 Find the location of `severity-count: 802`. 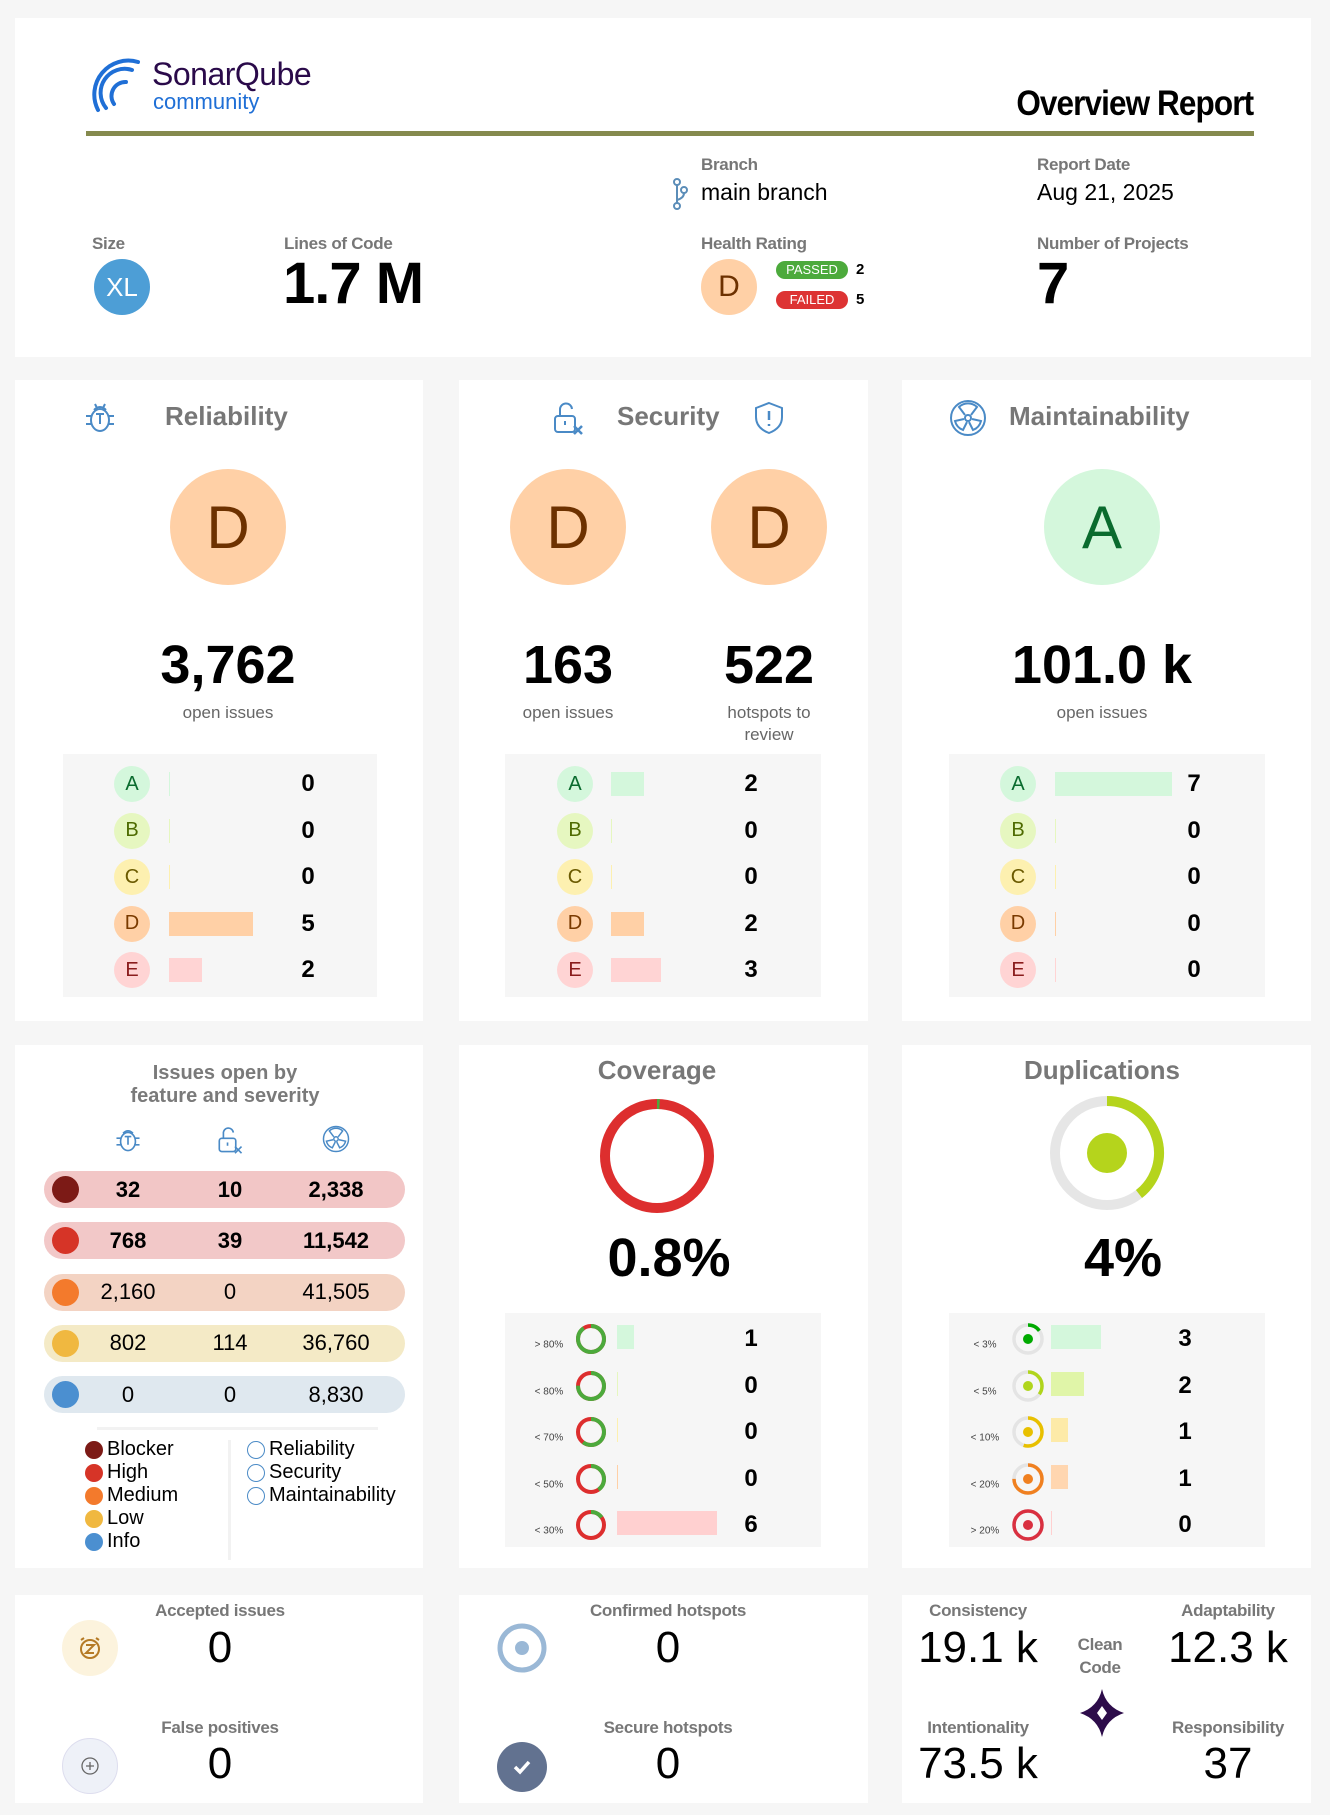

severity-count: 802 is located at coordinates (128, 1343).